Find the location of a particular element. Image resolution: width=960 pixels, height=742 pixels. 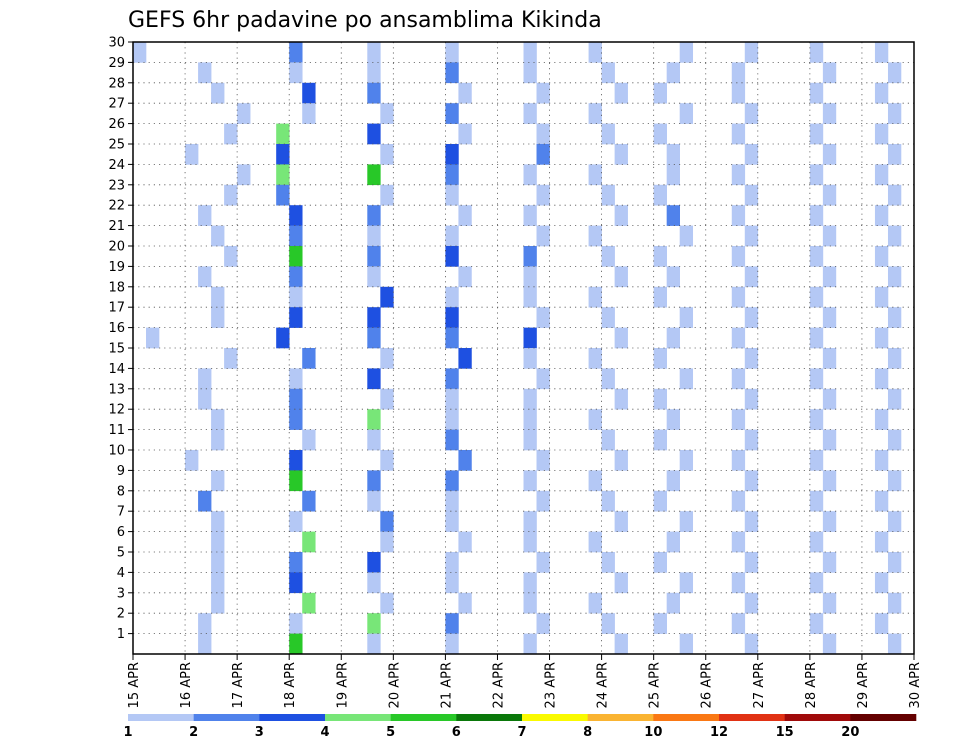

y-tick-label: 21 is located at coordinates (116, 226).